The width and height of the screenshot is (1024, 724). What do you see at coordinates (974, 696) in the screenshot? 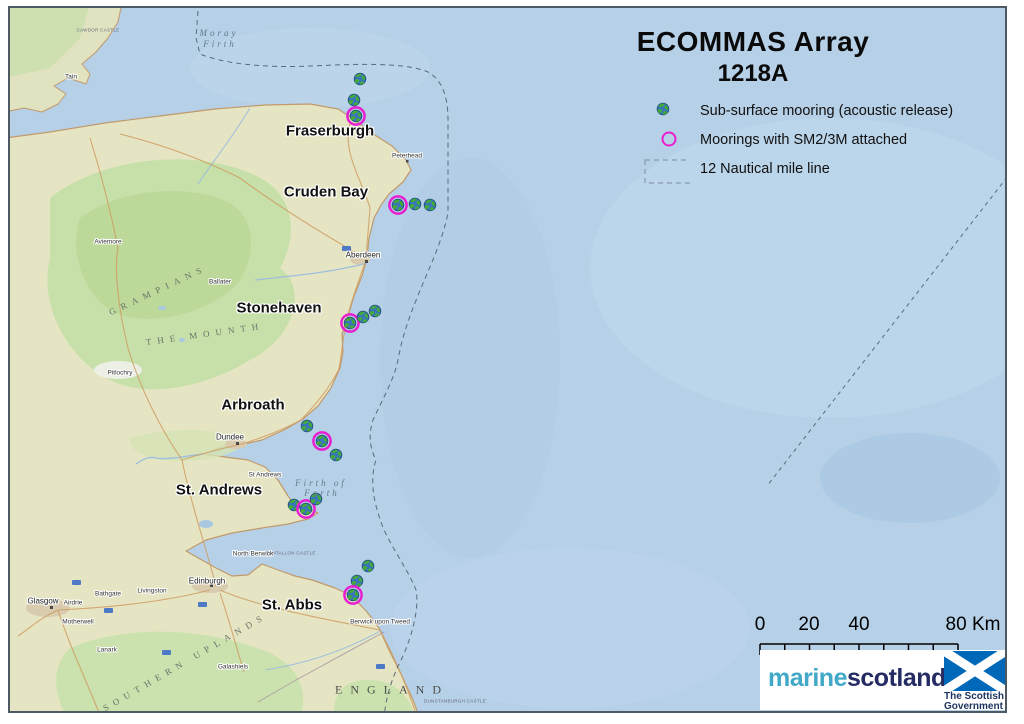
I see `gov-logo-line1: The Scottish` at bounding box center [974, 696].